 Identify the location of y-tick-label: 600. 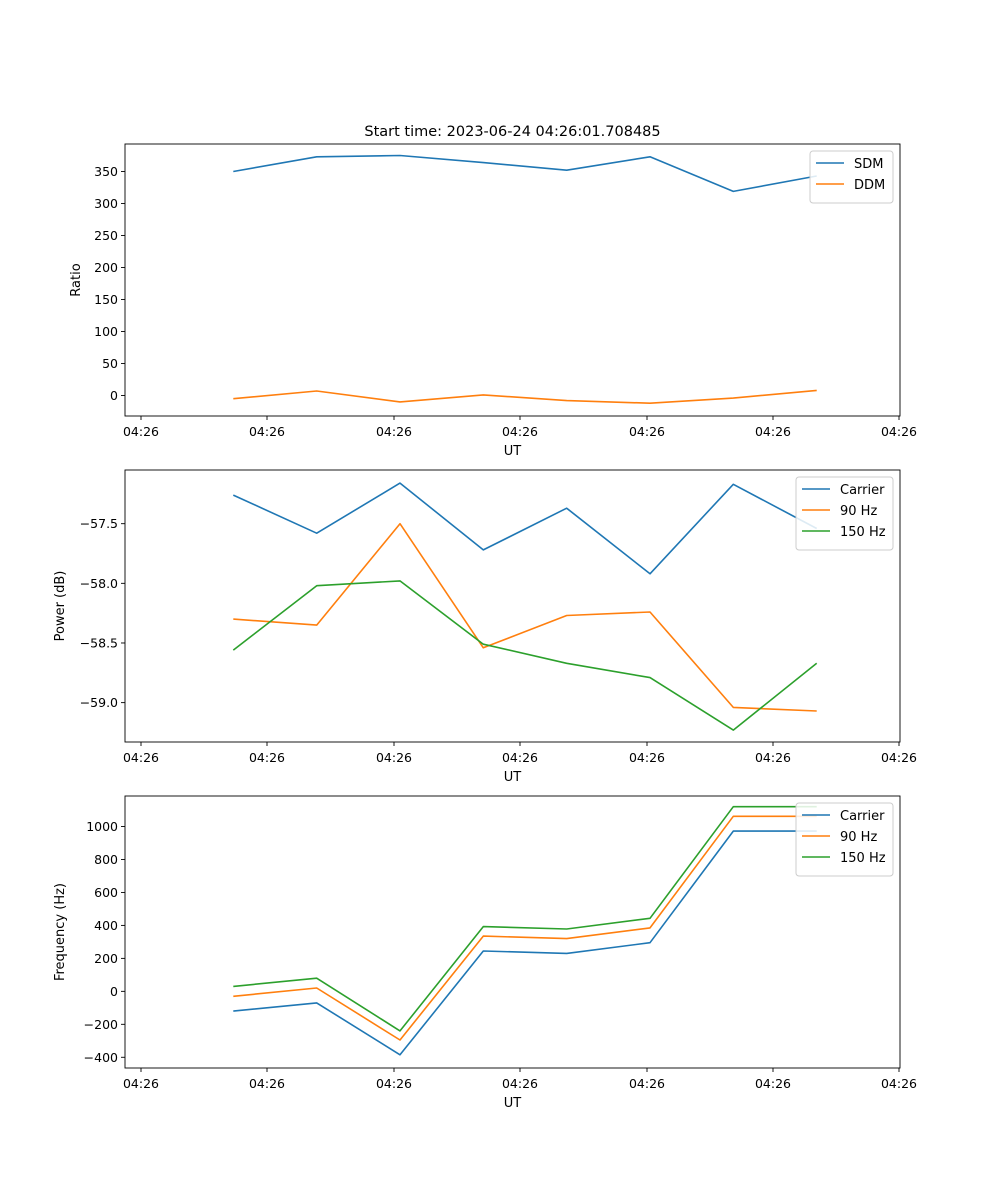
(106, 892).